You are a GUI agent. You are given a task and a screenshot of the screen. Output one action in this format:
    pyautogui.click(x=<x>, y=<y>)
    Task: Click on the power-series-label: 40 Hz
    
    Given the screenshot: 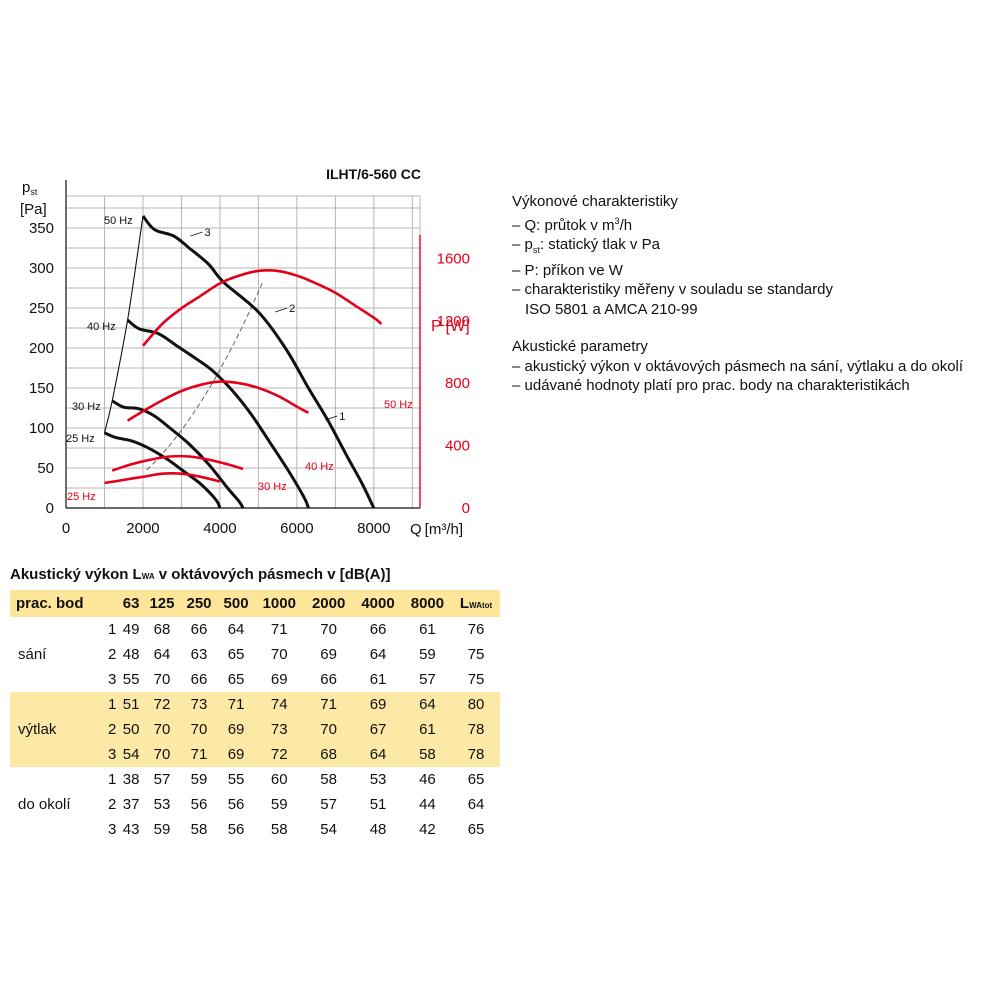 What is the action you would take?
    pyautogui.click(x=319, y=467)
    